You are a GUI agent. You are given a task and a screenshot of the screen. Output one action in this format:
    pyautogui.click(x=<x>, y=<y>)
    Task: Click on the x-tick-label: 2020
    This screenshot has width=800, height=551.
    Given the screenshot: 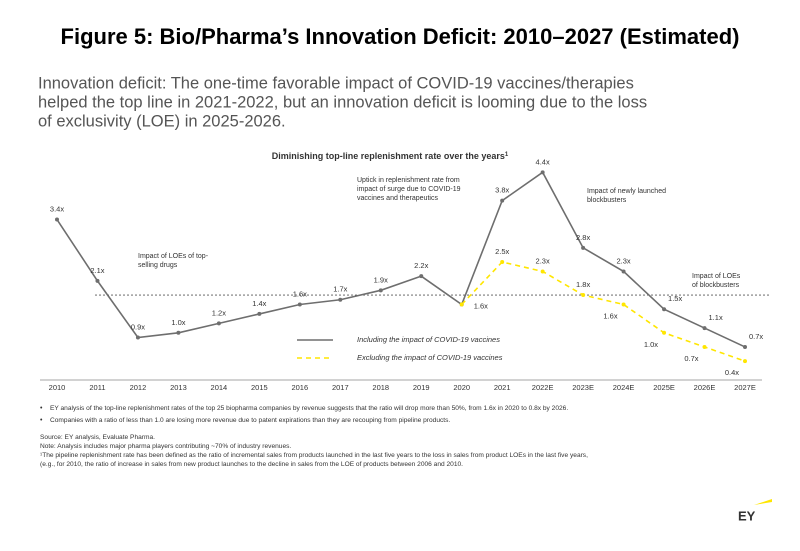 What is the action you would take?
    pyautogui.click(x=461, y=387)
    